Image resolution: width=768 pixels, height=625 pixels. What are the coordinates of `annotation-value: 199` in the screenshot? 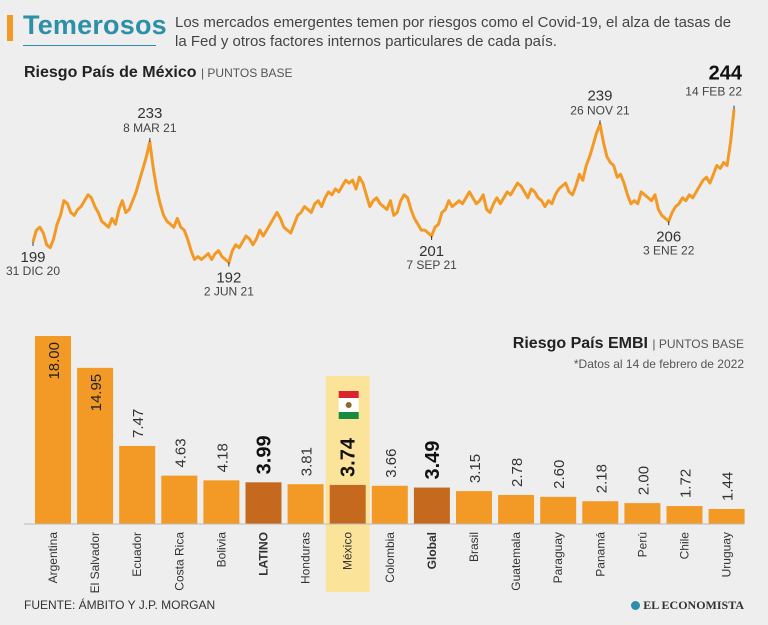 It's located at (32, 257).